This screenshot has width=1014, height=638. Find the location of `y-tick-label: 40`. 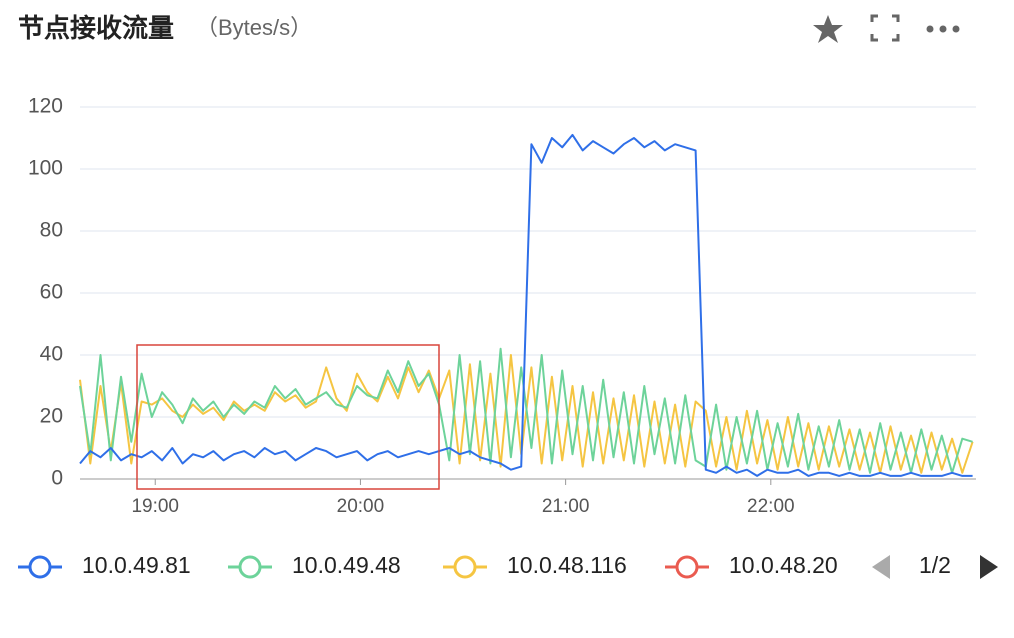

y-tick-label: 40 is located at coordinates (51, 354).